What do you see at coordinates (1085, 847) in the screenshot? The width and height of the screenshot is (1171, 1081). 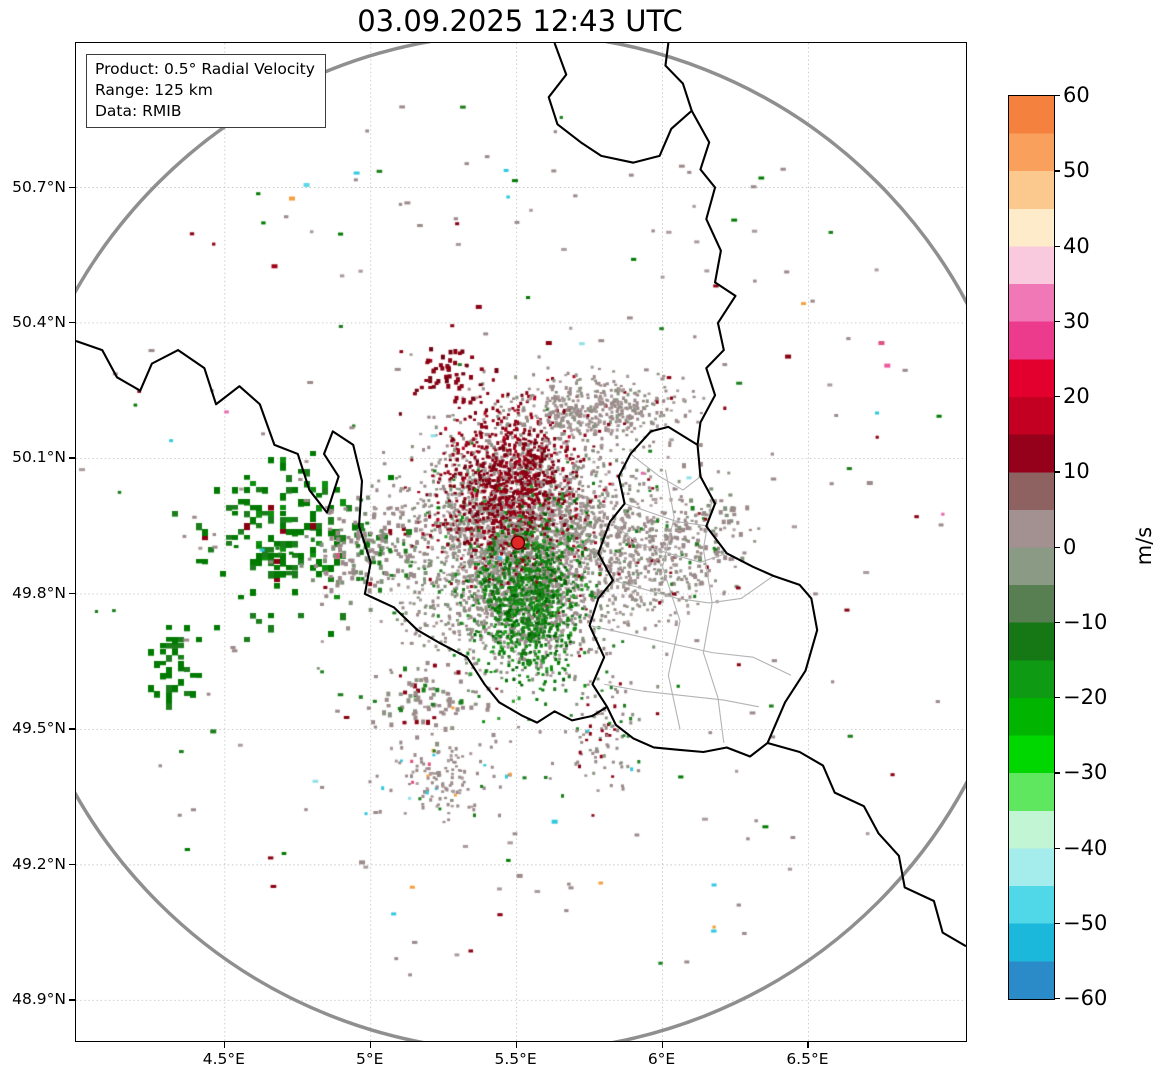 I see `colorbar-tick-label: −40` at bounding box center [1085, 847].